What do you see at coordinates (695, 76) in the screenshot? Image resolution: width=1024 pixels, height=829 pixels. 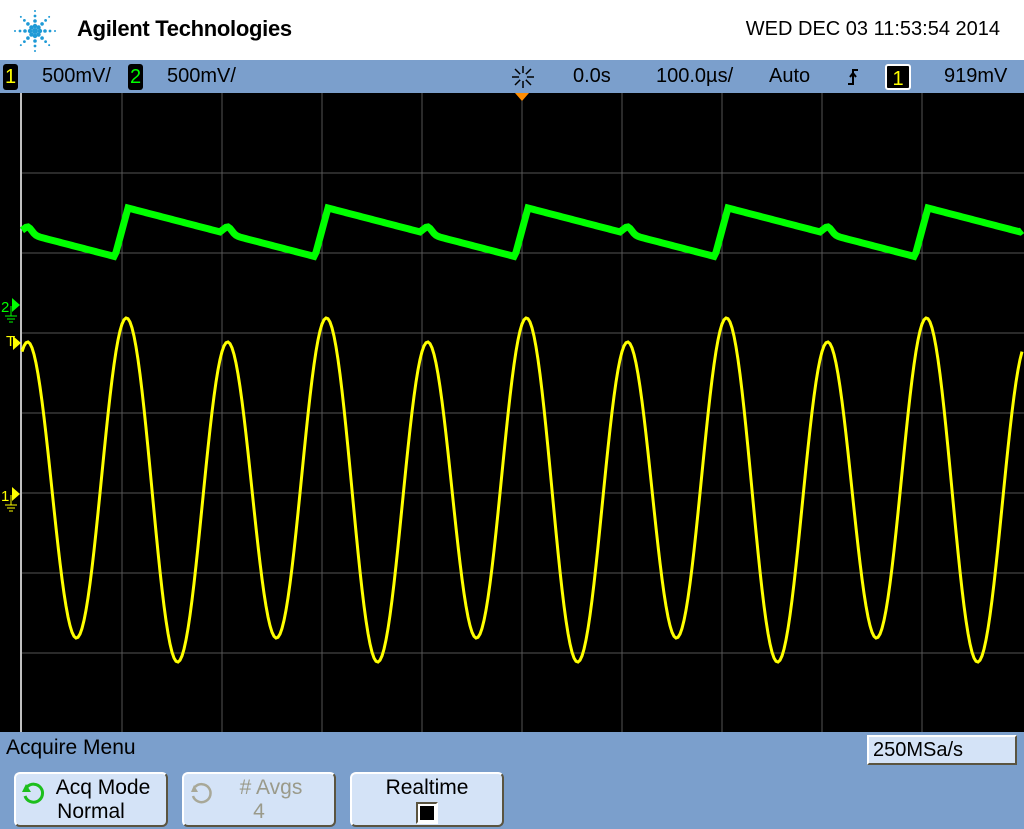 I see `timebase: 100.0µs/` at bounding box center [695, 76].